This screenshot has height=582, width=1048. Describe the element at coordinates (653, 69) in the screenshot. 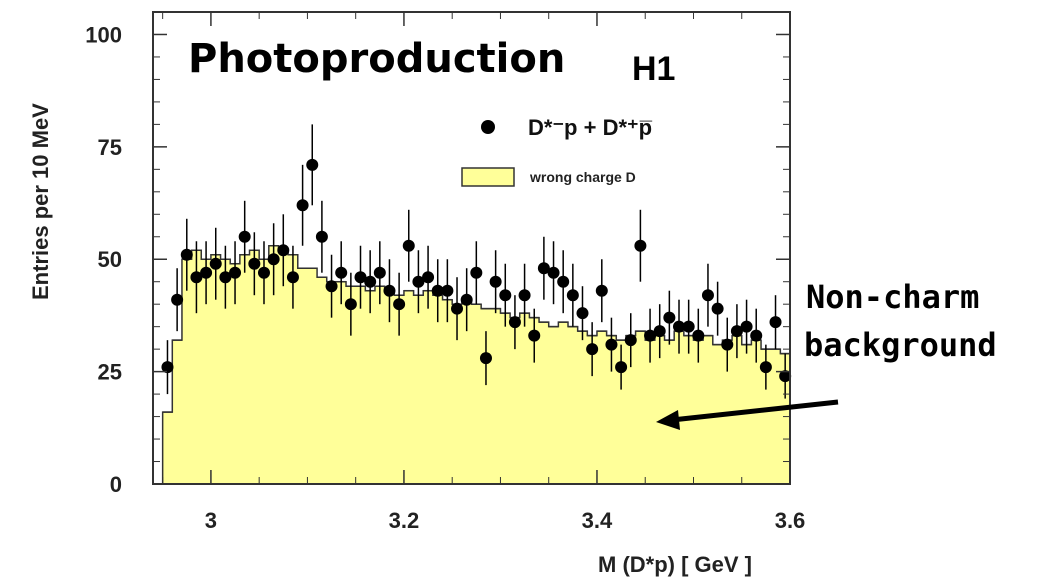

I see `experiment-label: H1` at that location.